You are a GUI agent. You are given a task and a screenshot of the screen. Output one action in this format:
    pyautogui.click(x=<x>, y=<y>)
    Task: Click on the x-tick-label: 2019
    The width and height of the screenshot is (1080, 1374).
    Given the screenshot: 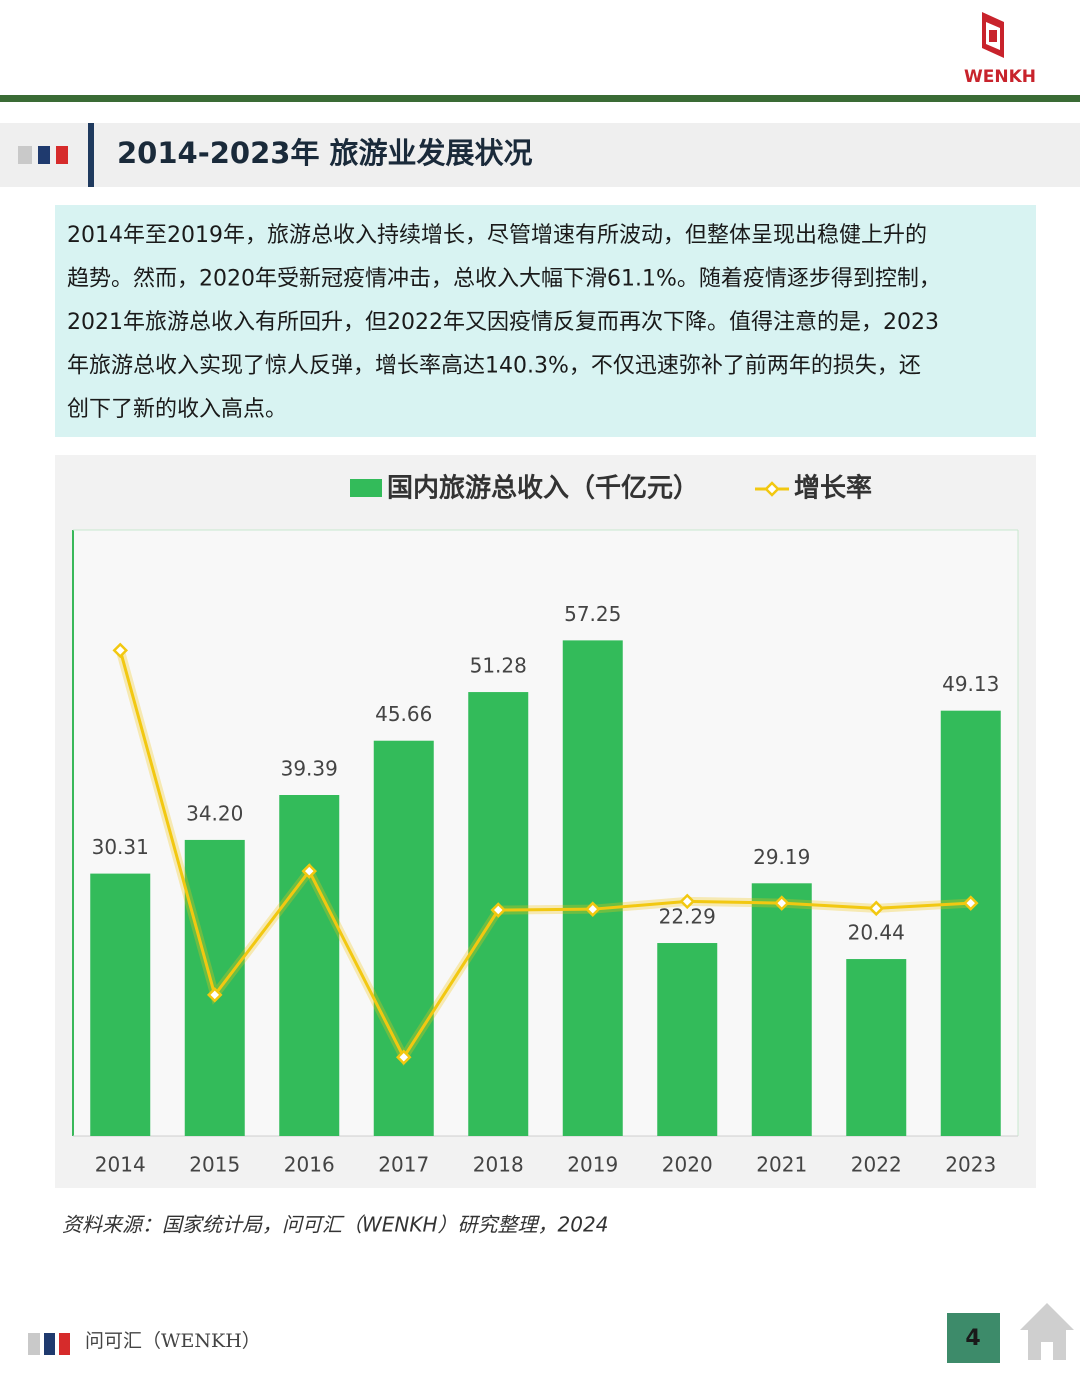 What is the action you would take?
    pyautogui.click(x=592, y=1165)
    